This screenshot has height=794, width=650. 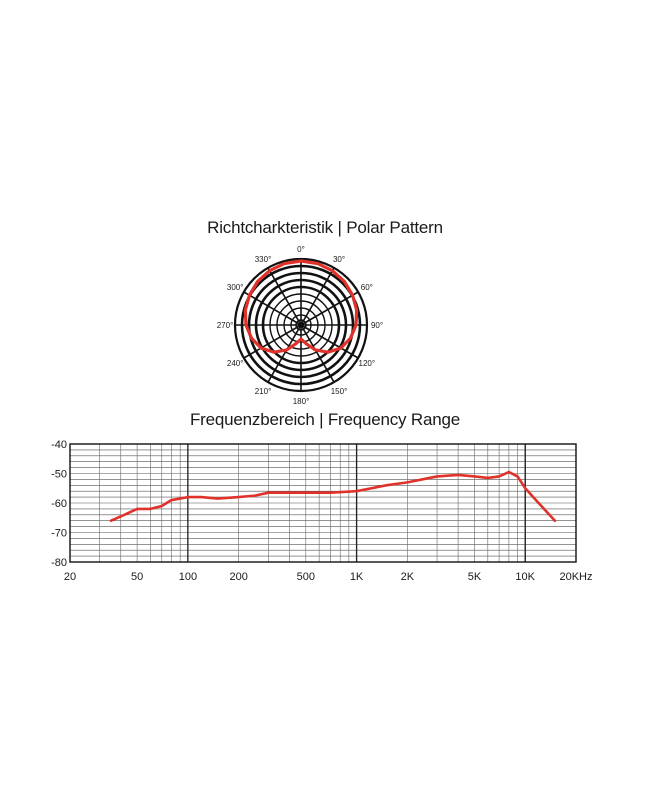 What do you see at coordinates (475, 577) in the screenshot?
I see `freq-x-tick-label: 5K` at bounding box center [475, 577].